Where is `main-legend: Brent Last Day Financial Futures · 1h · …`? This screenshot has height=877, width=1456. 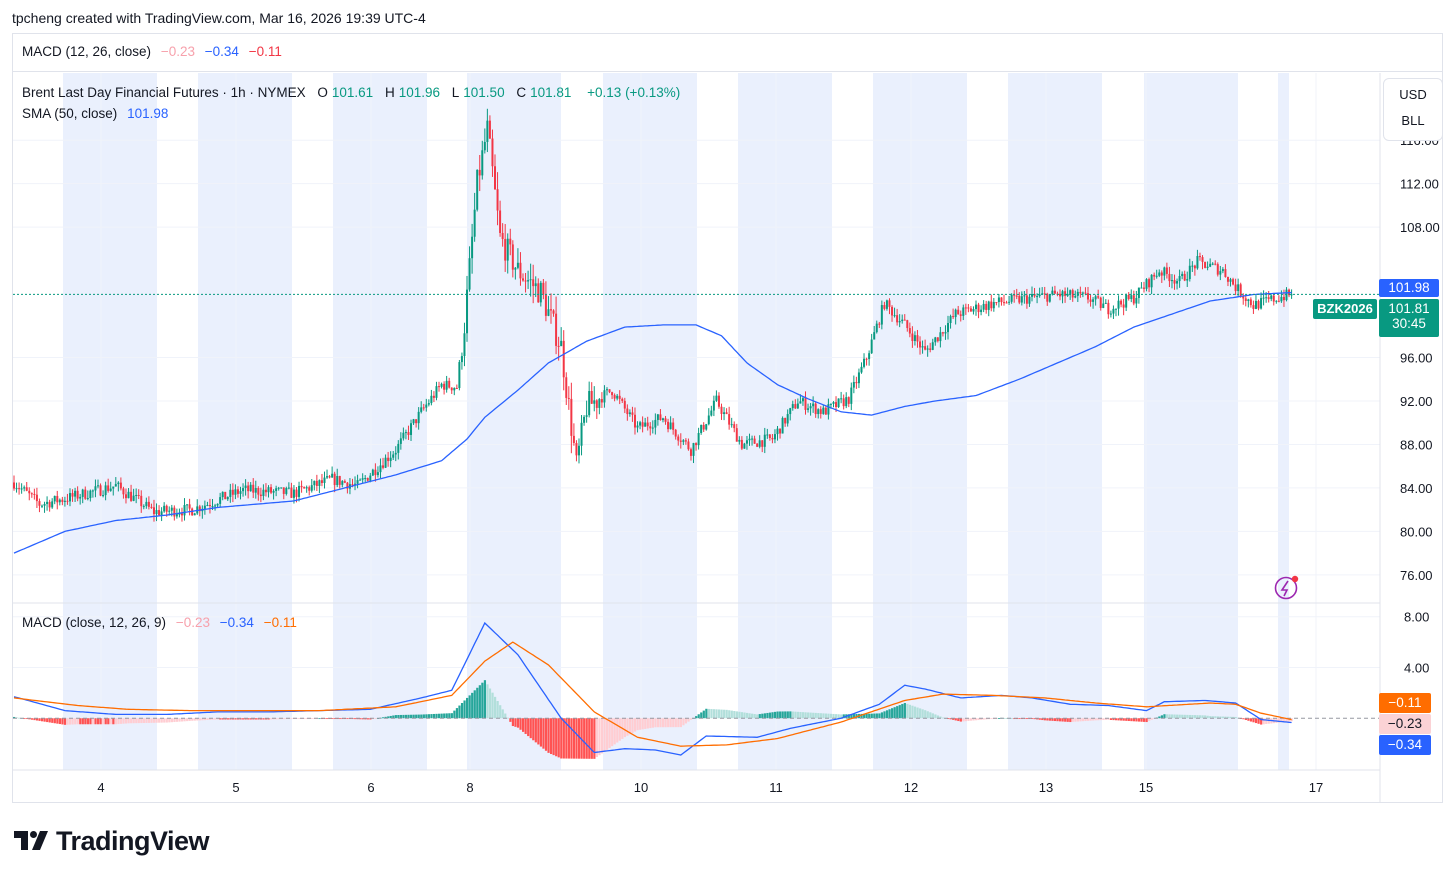 main-legend: Brent Last Day Financial Futures · 1h · … is located at coordinates (353, 92).